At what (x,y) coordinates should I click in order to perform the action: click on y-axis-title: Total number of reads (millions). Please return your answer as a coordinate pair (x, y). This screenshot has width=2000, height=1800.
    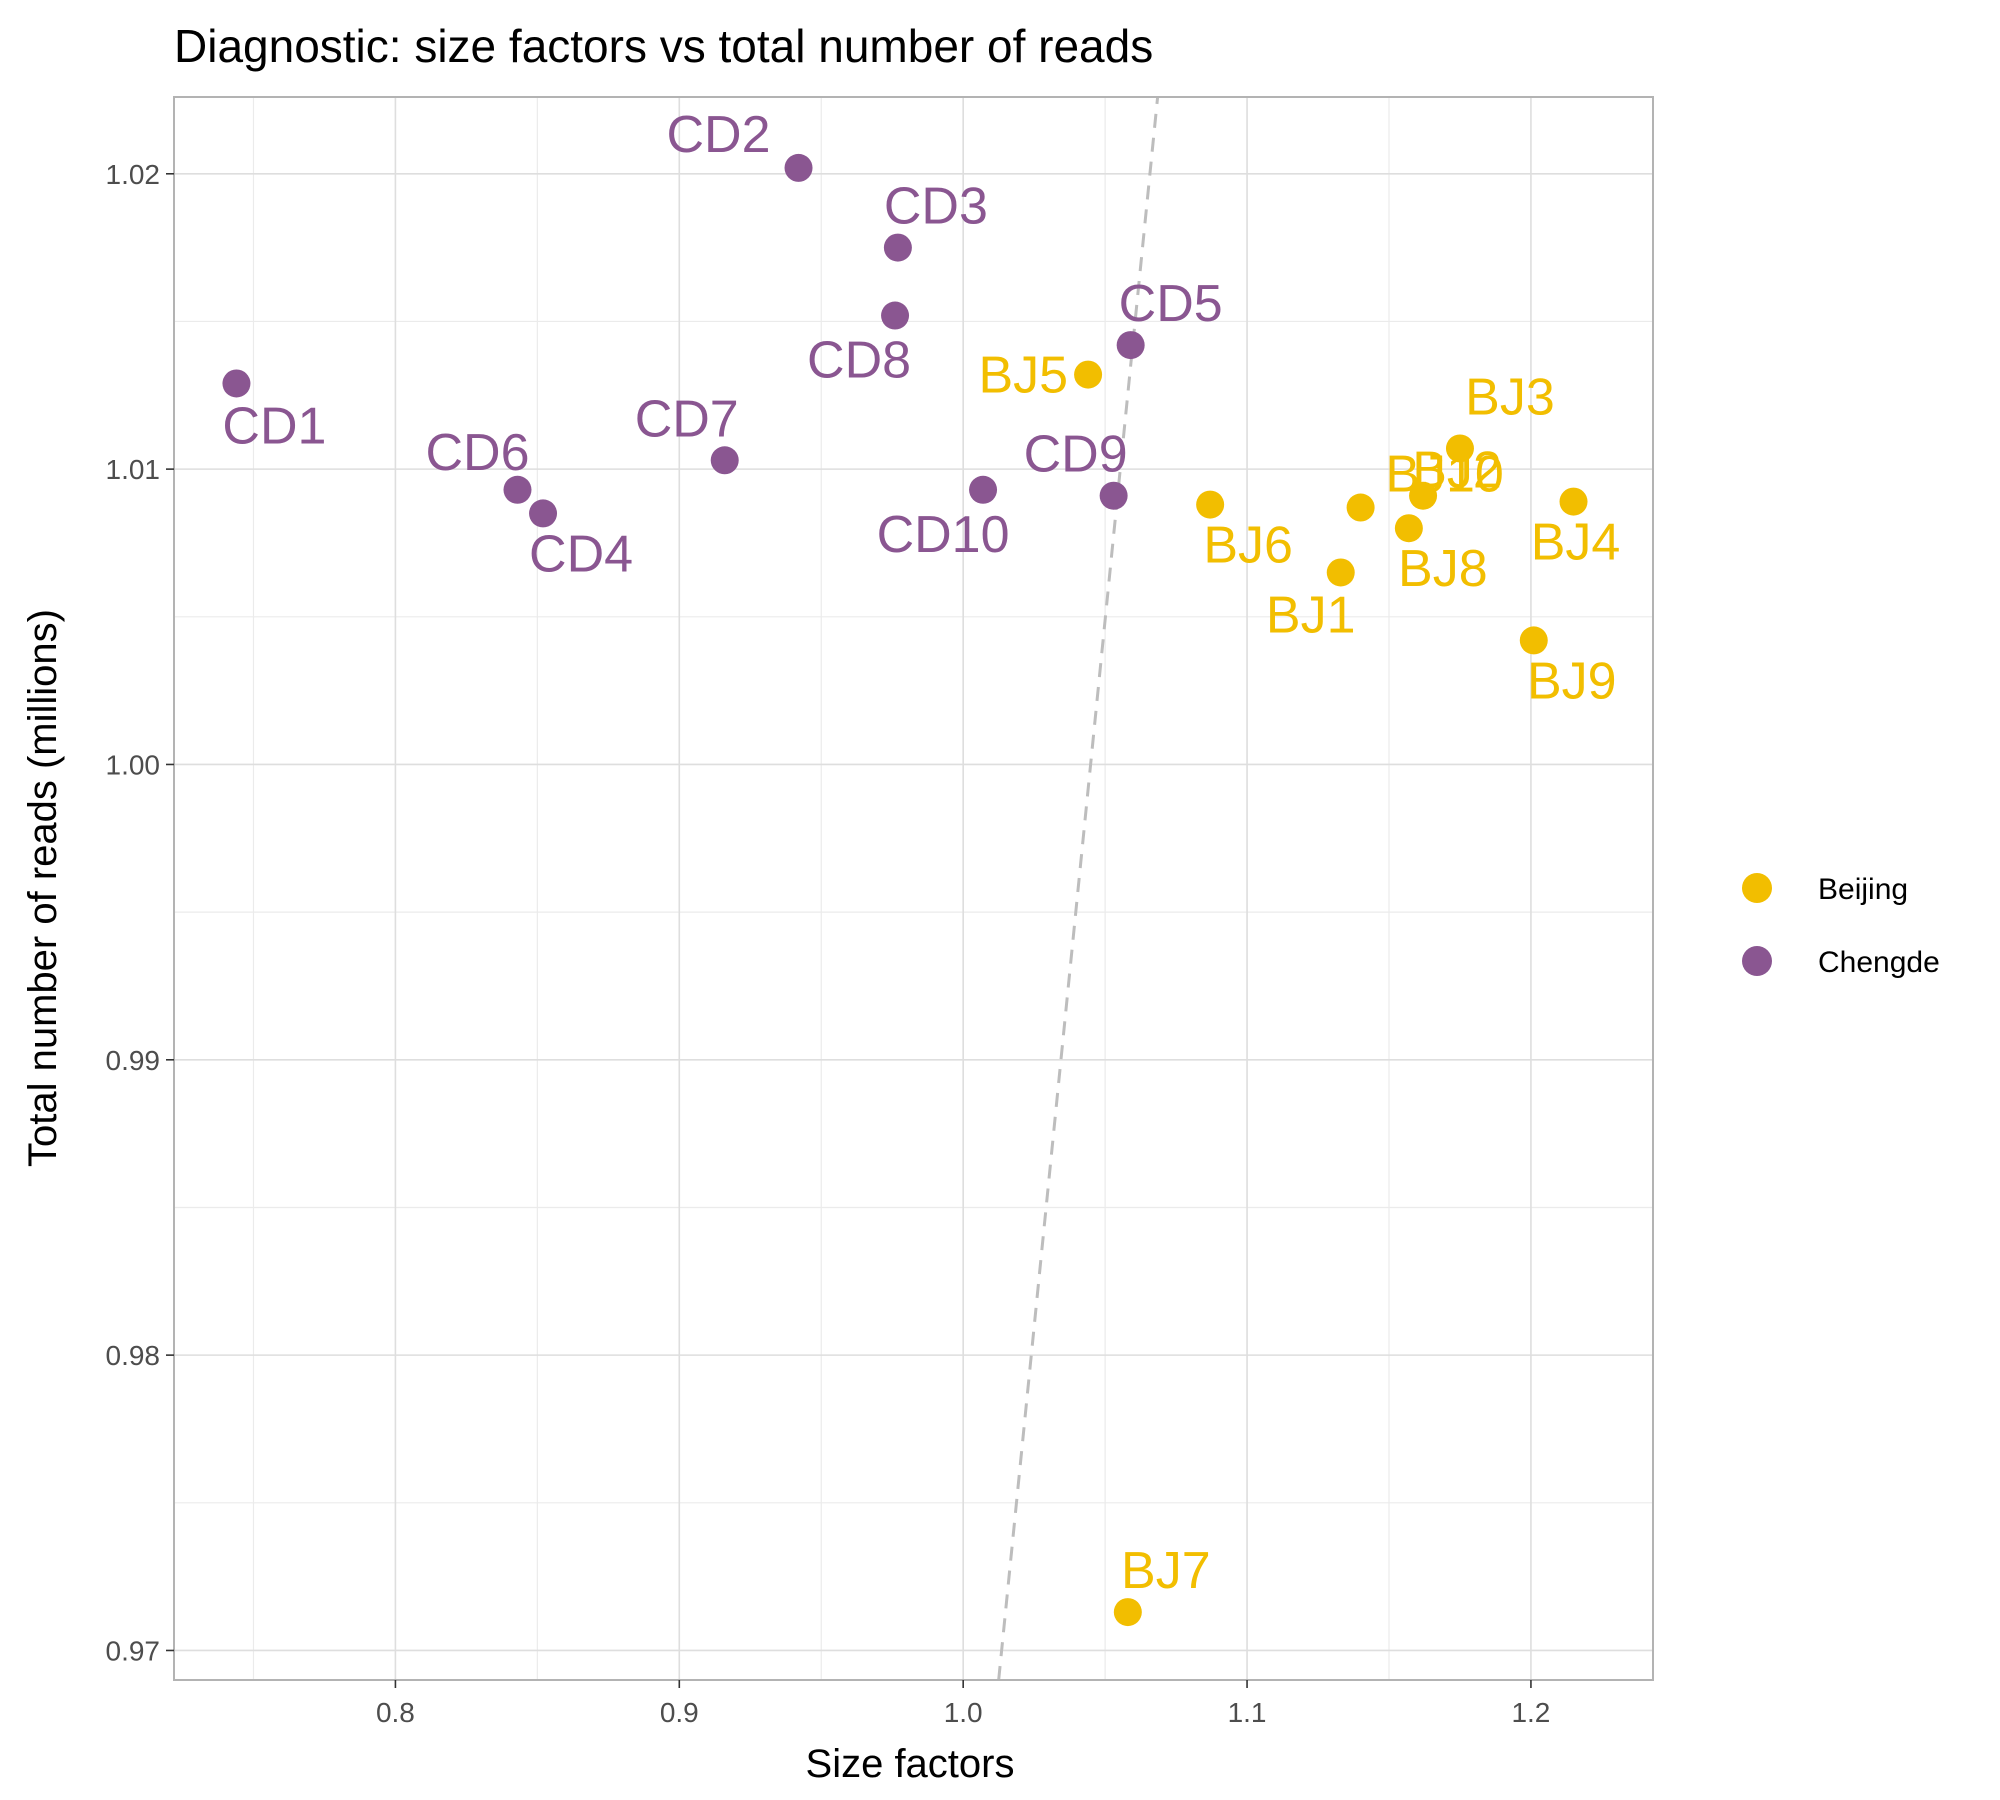
    Looking at the image, I should click on (43, 888).